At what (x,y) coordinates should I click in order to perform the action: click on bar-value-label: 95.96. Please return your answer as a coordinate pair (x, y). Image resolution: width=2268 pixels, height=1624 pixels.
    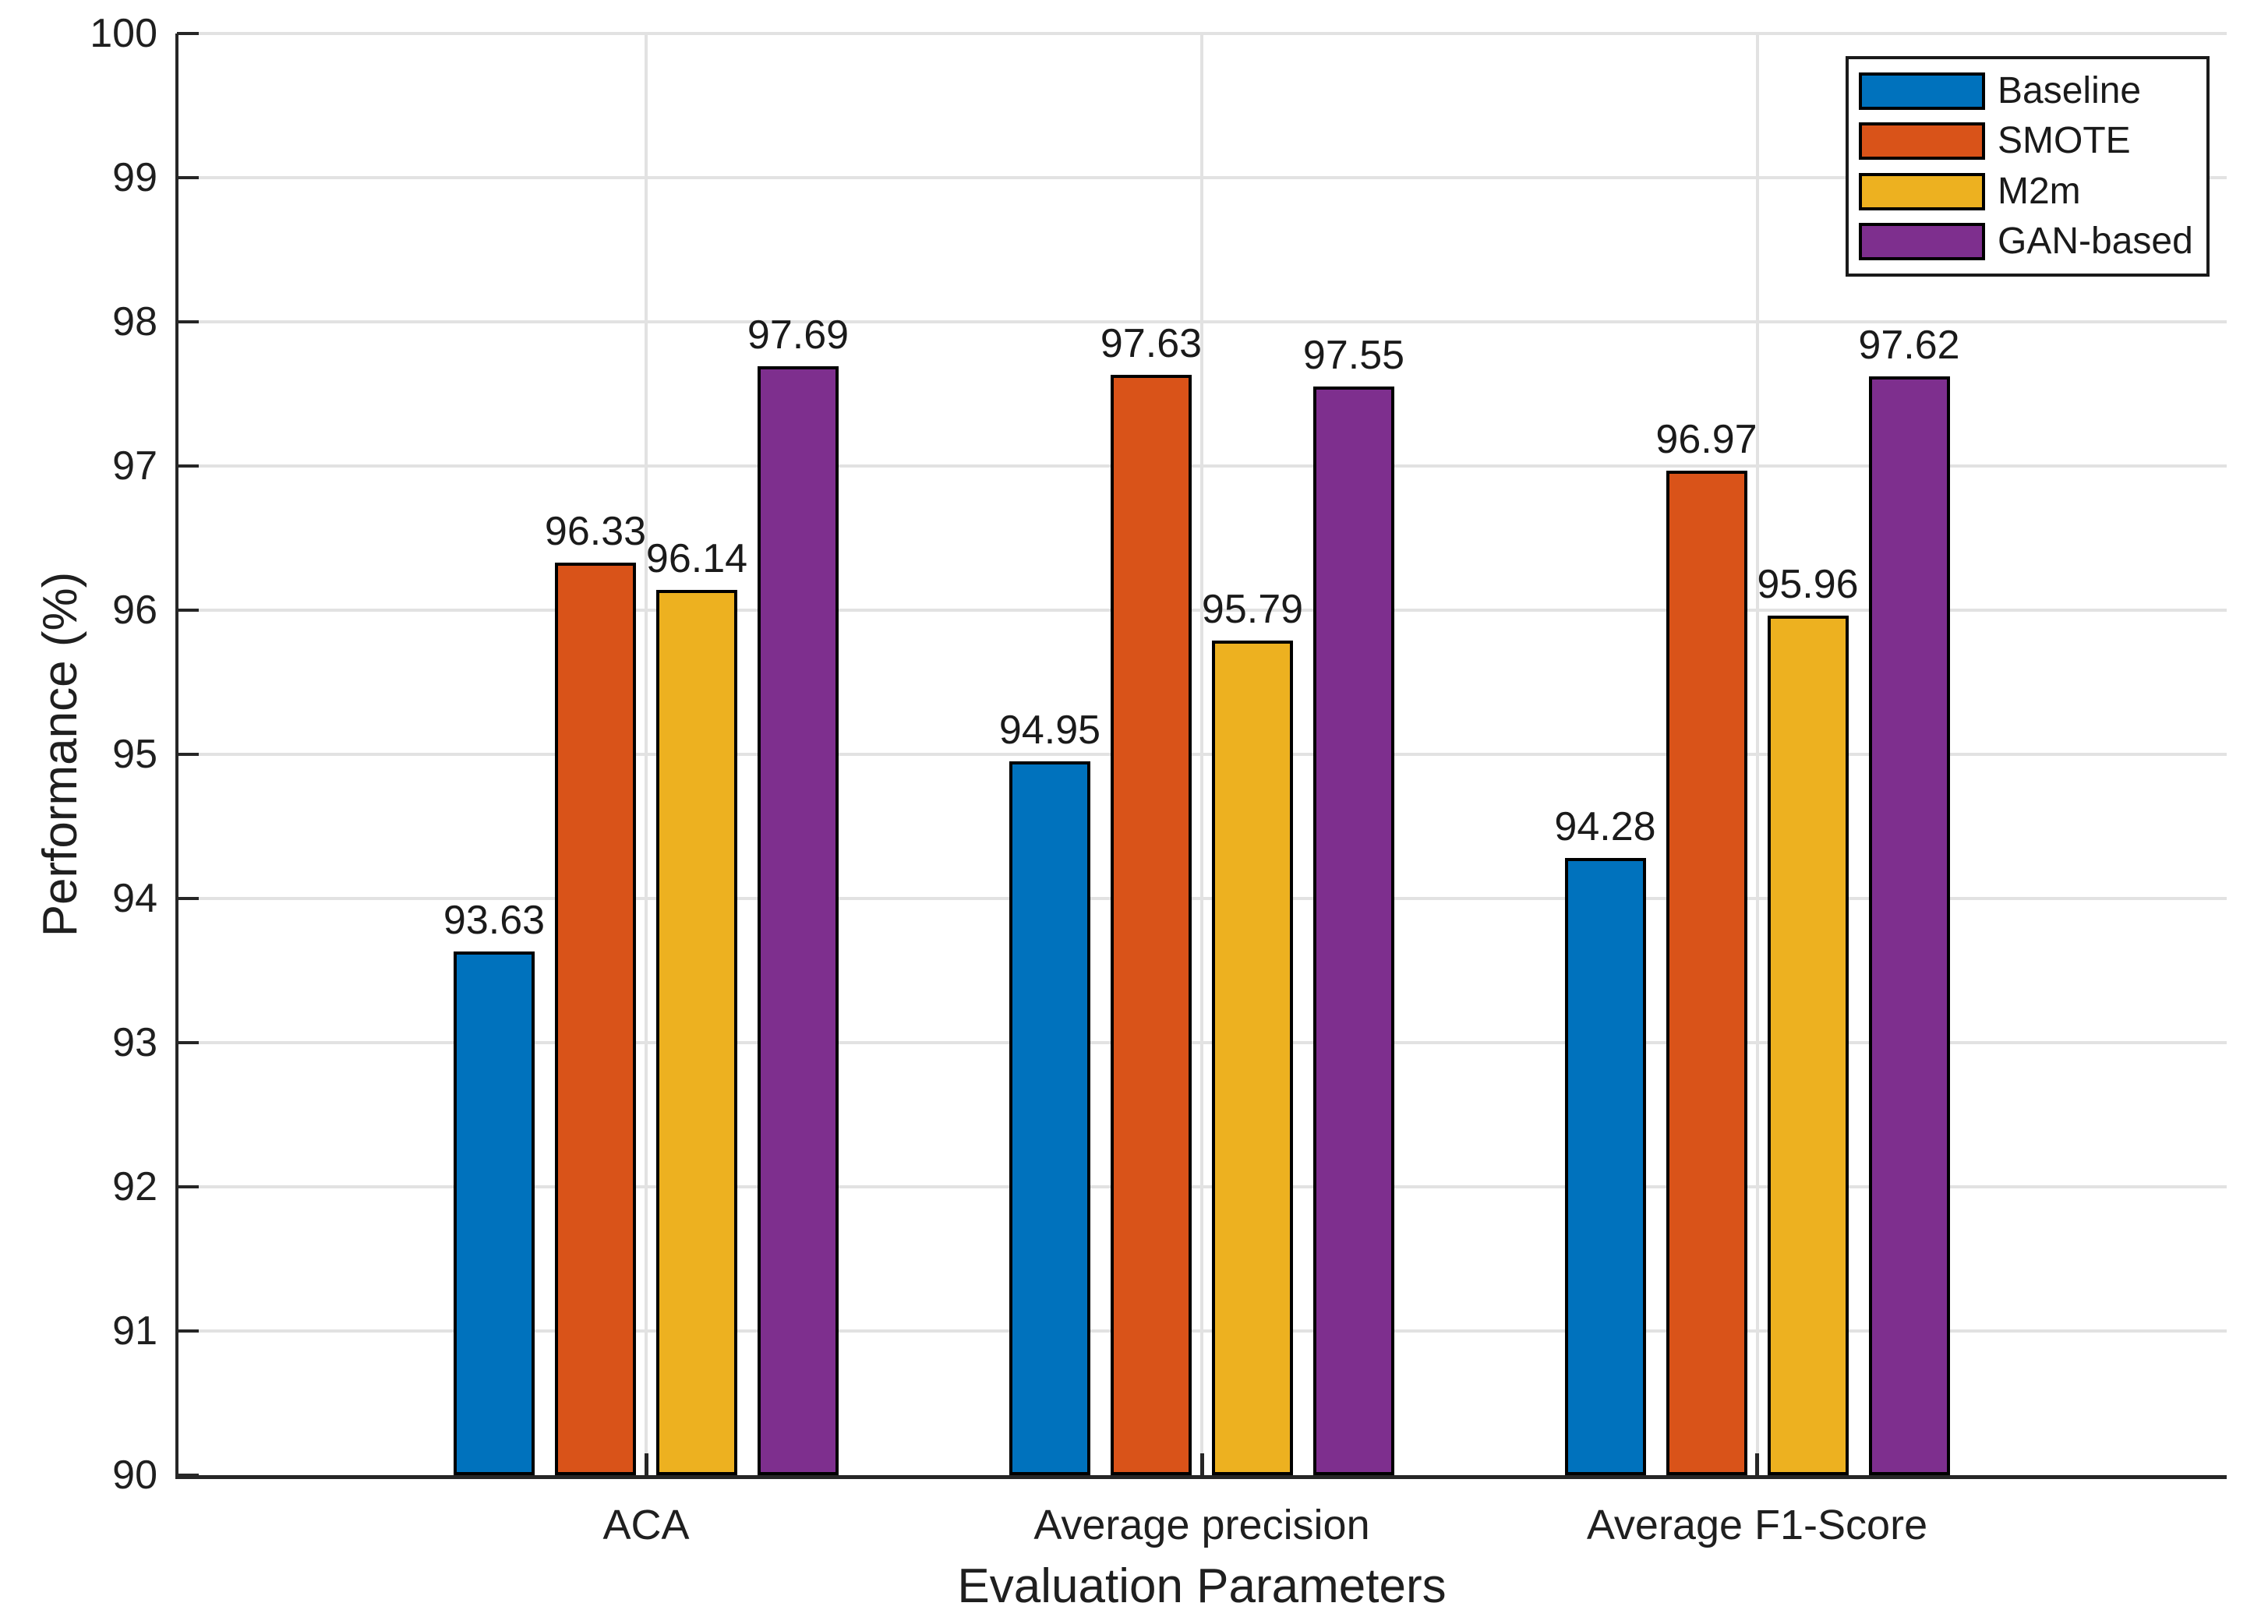
    Looking at the image, I should click on (1808, 585).